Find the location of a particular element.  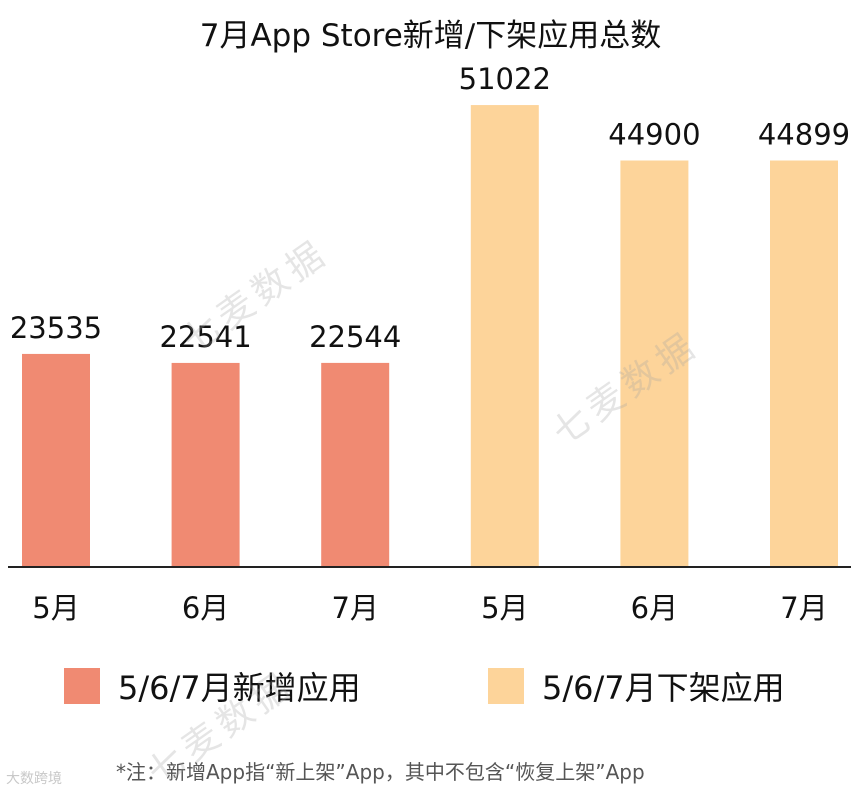

x-tick-label-2: 7月 is located at coordinates (354, 608).